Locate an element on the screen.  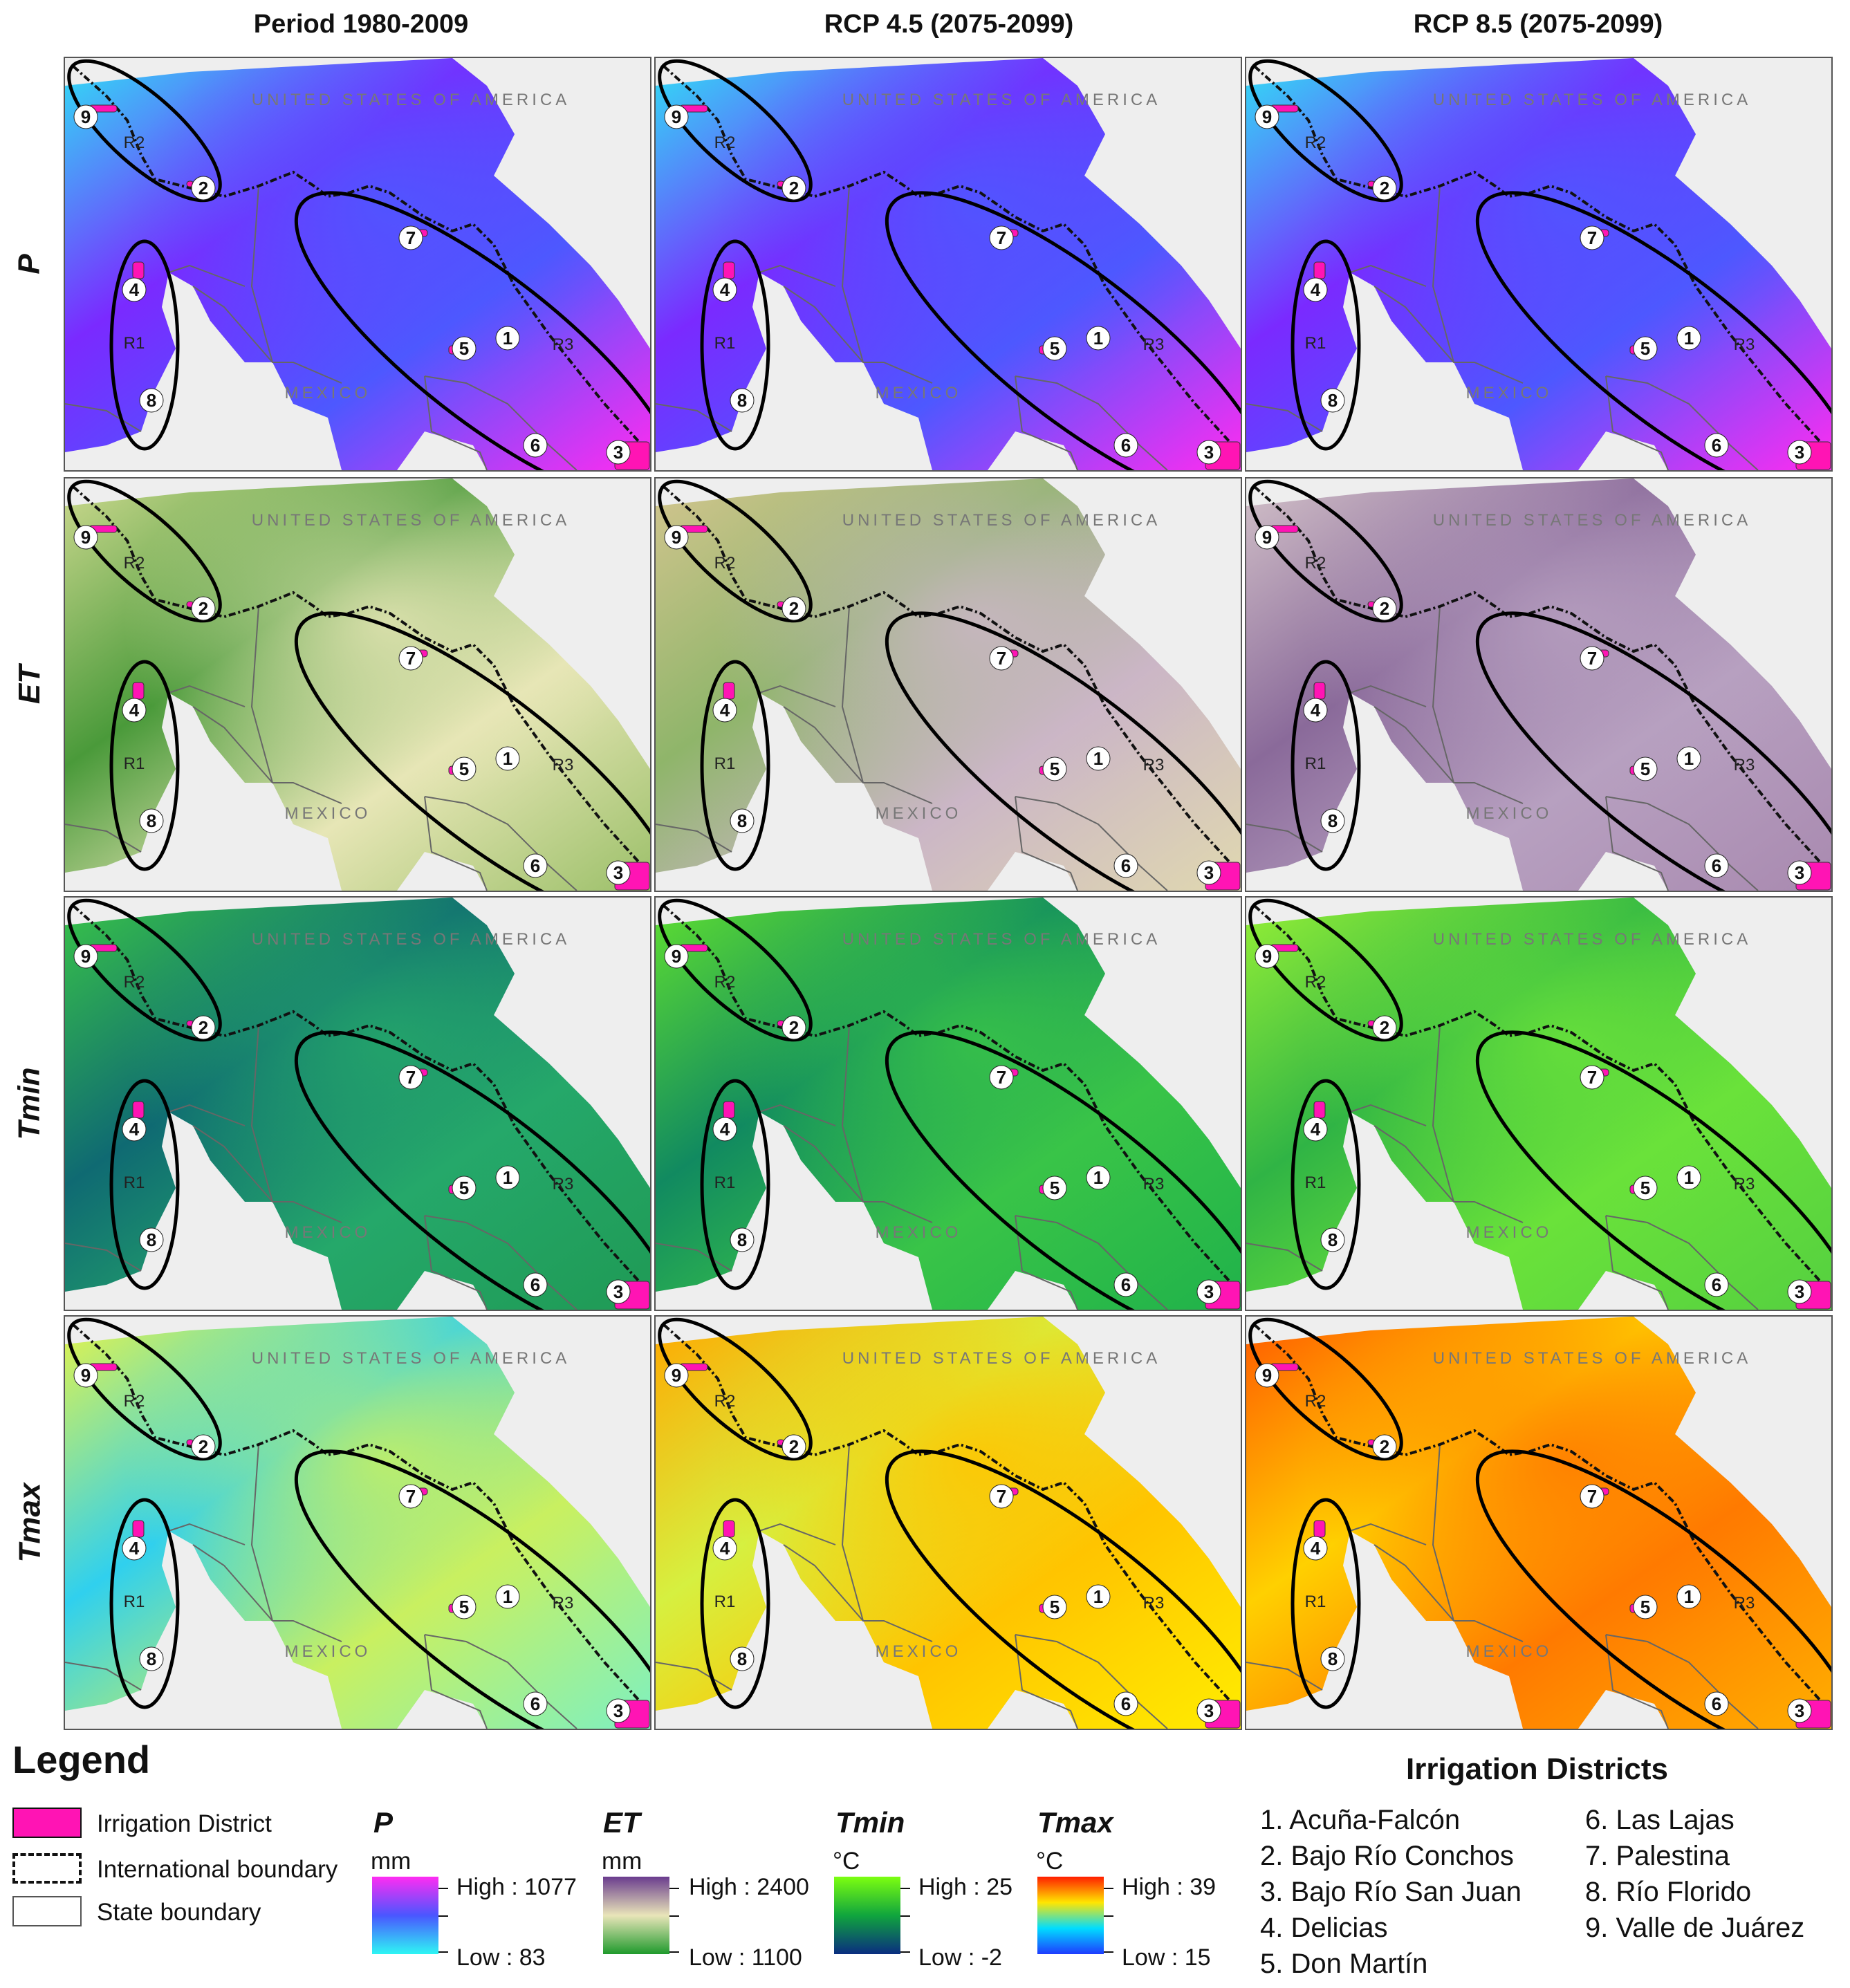
legend-var-tmax: Tmax is located at coordinates (1075, 1822).